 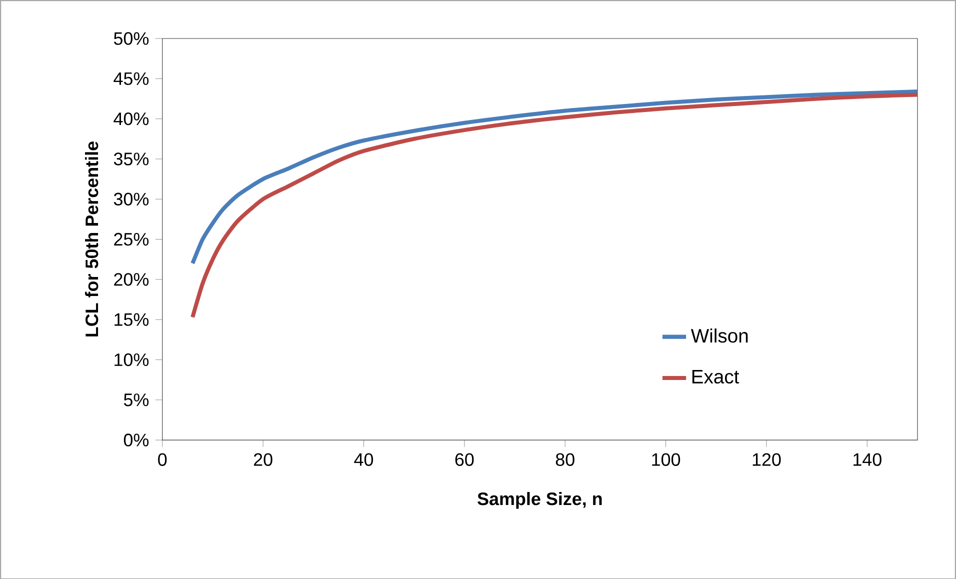 What do you see at coordinates (131, 159) in the screenshot?
I see `y-tick-label: 35%` at bounding box center [131, 159].